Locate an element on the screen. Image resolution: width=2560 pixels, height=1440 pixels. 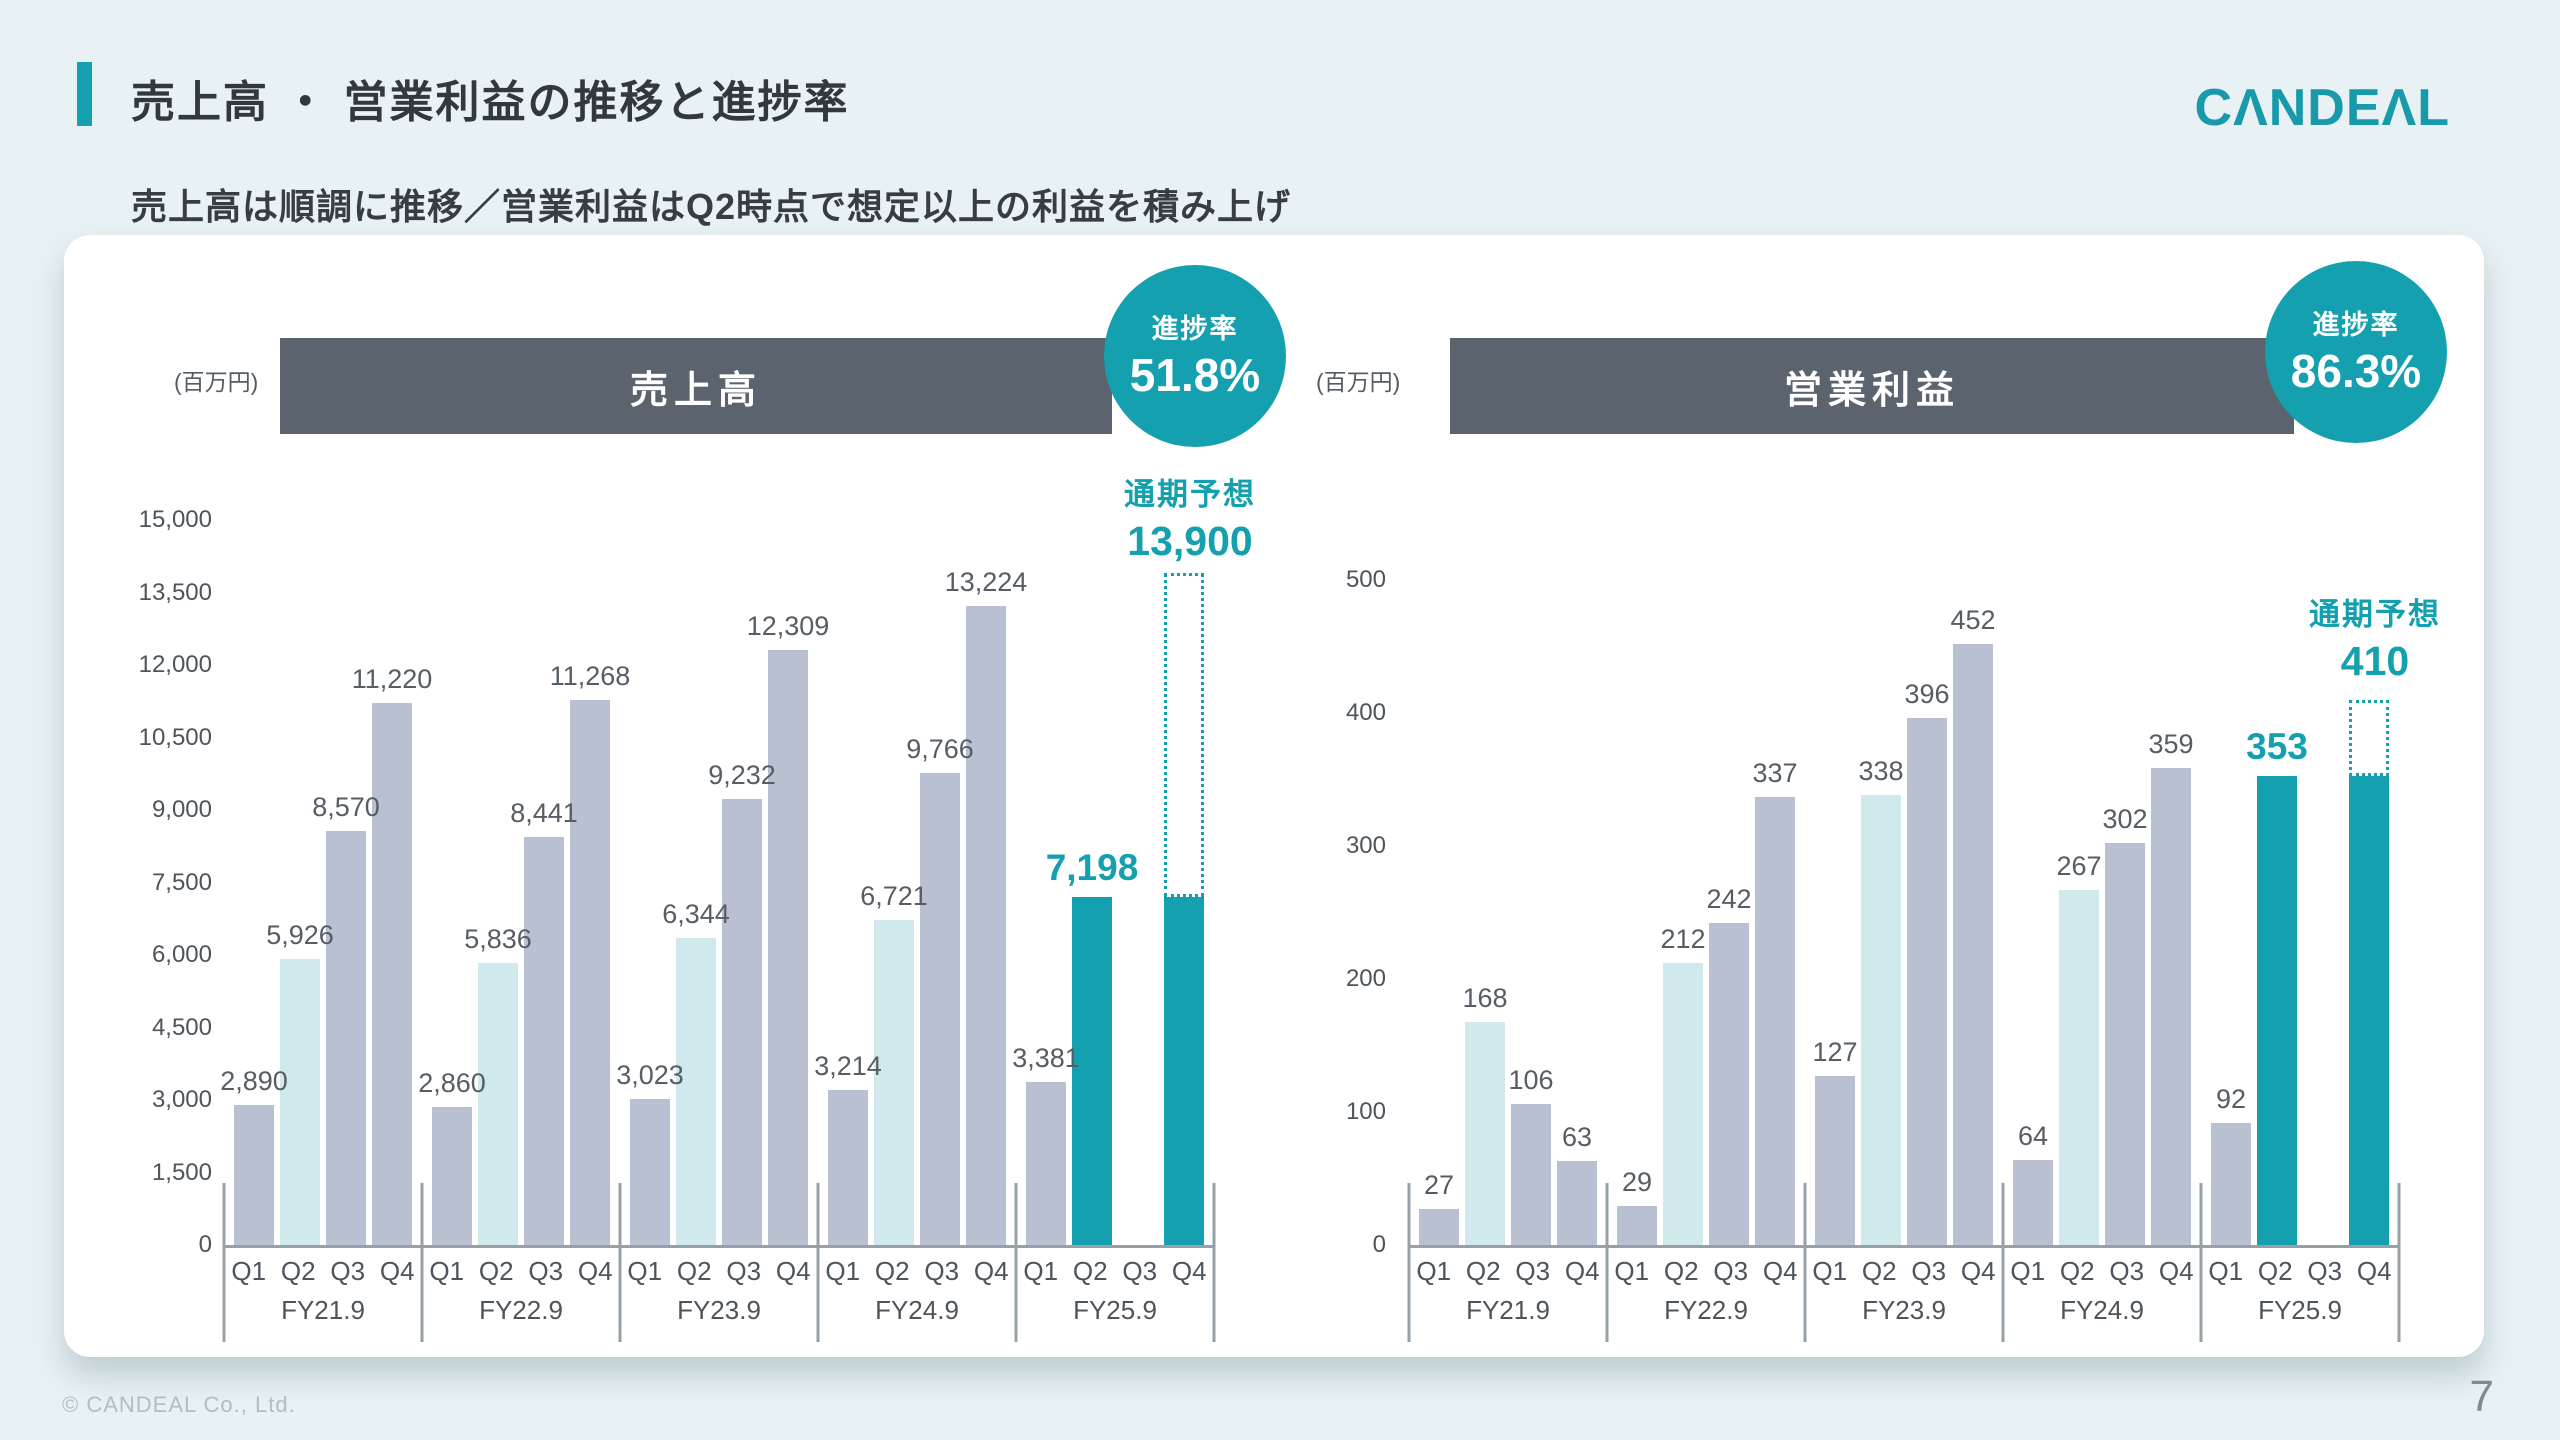
bar-slot: 5,836 is located at coordinates (498, 882).